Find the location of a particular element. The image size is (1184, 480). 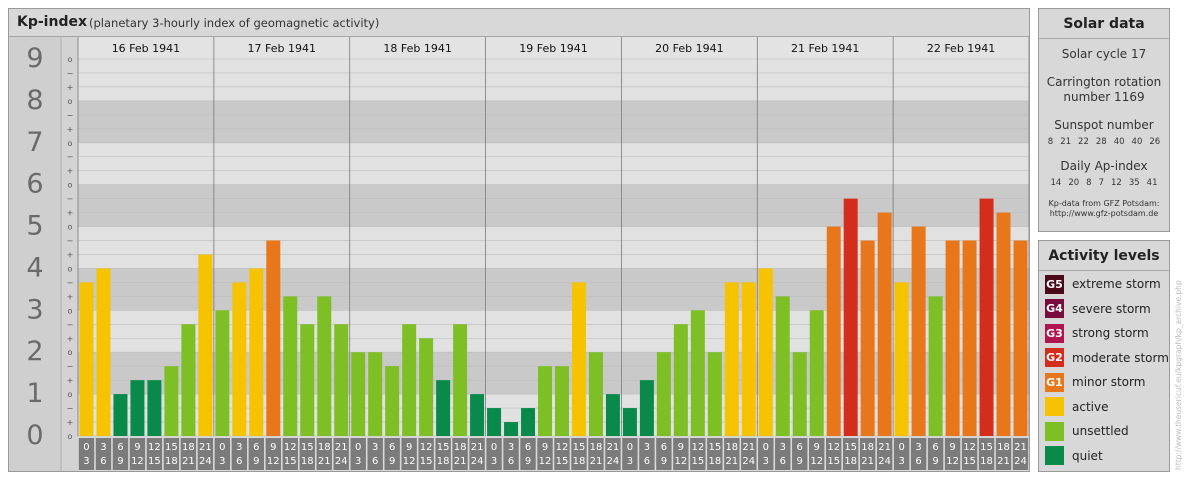

legend-item: active is located at coordinates (1076, 407).